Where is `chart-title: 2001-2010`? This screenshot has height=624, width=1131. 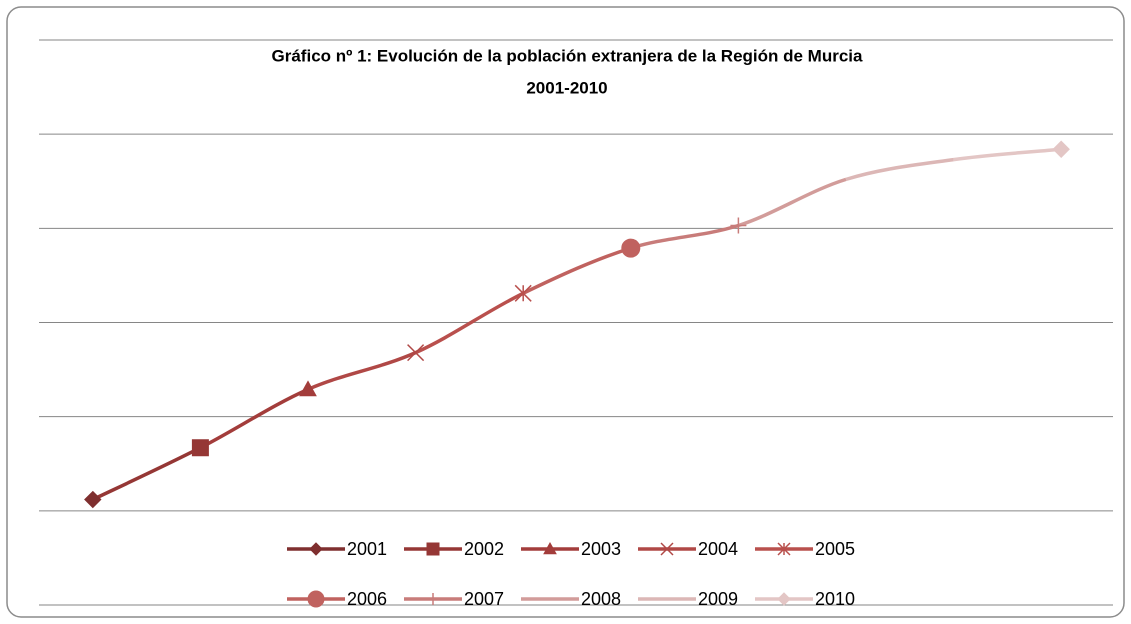
chart-title: 2001-2010 is located at coordinates (566, 87).